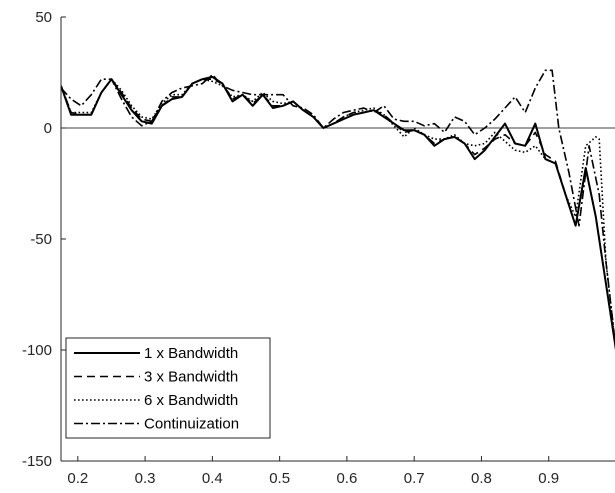 This screenshot has height=493, width=615. Describe the element at coordinates (279, 478) in the screenshot. I see `x-tick-label: 0.5` at that location.